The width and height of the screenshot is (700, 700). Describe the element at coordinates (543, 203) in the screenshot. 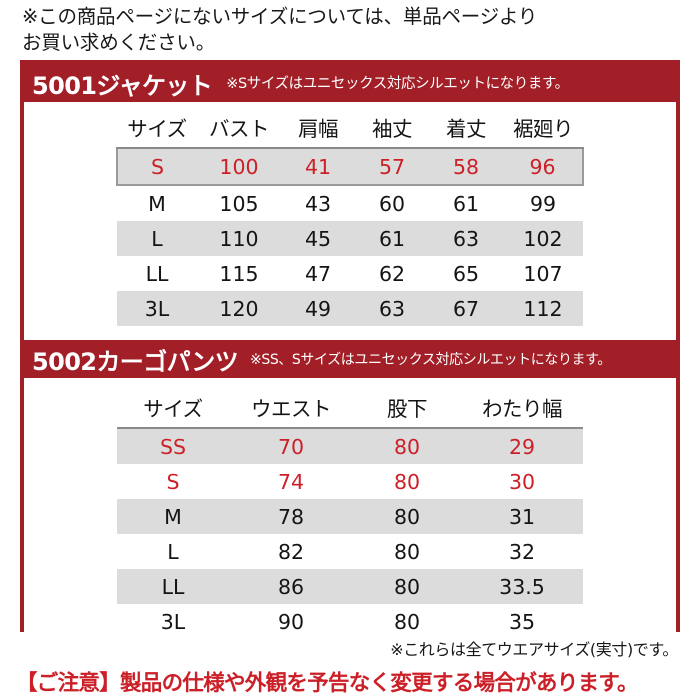

I see `value-cell: 99` at that location.